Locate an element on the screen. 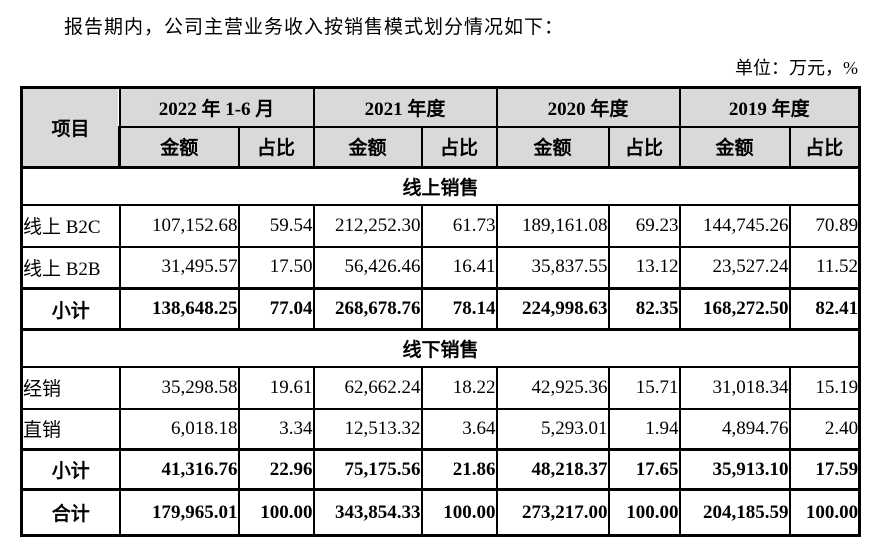 The image size is (873, 549). cell-amount: 35,298.58 is located at coordinates (179, 387).